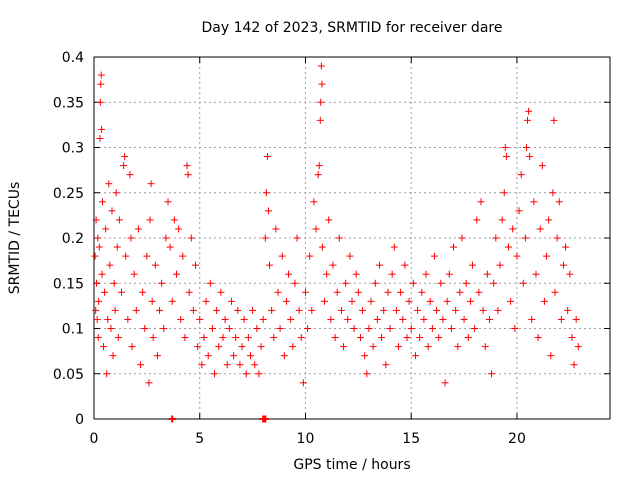 The width and height of the screenshot is (640, 480). I want to click on x-axis-label: GPS time / hours, so click(351, 465).